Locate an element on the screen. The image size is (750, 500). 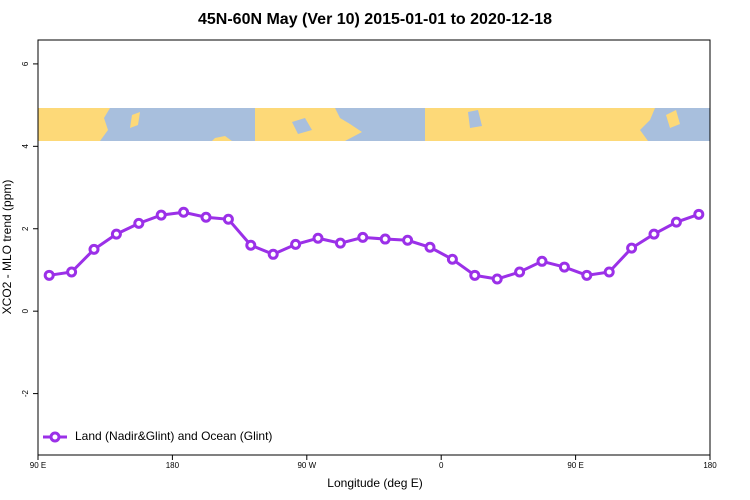
y-tick-label: 6 is located at coordinates (25, 63).